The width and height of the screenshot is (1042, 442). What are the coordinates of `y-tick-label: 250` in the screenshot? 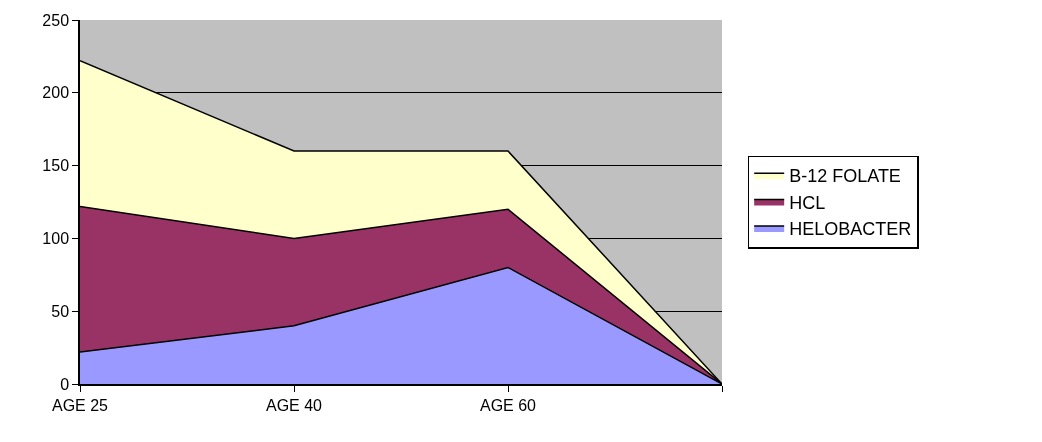 It's located at (56, 20).